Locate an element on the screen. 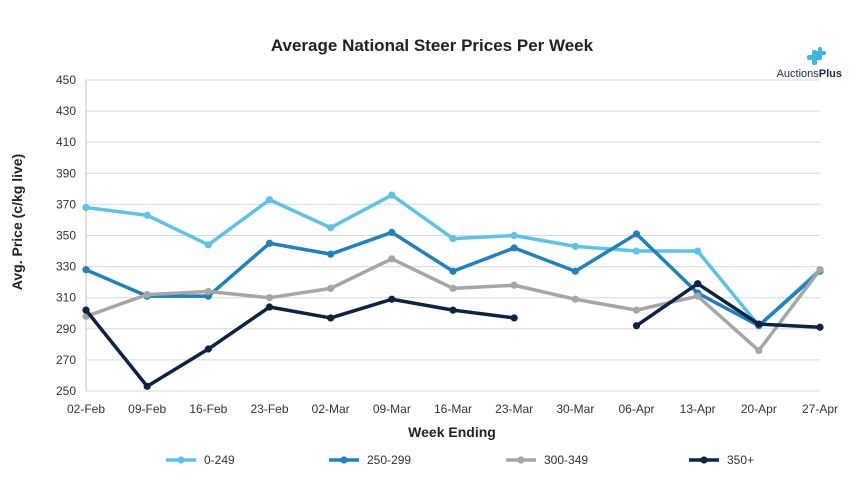 This screenshot has height=500, width=860. x-tick-label: 02-Feb is located at coordinates (86, 409).